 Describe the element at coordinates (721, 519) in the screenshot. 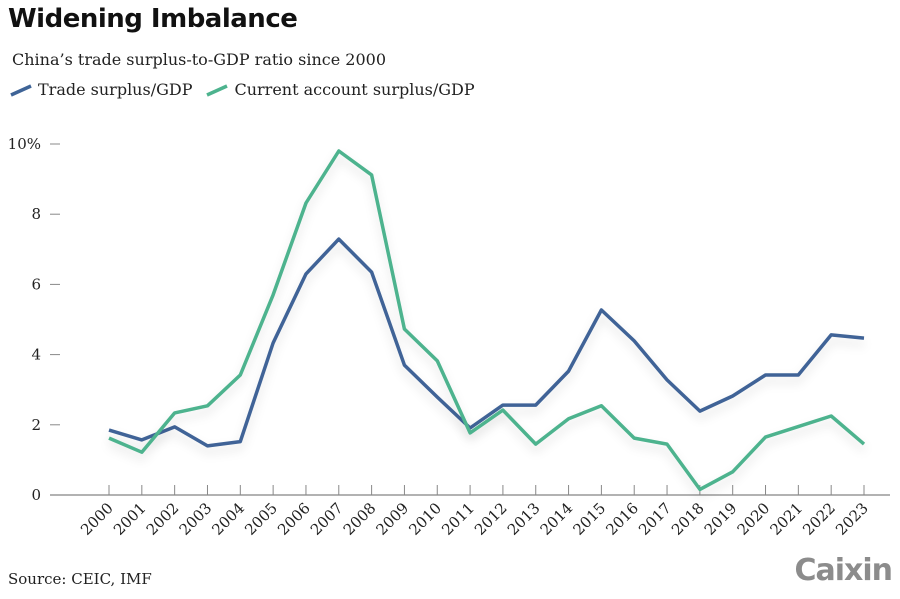

I see `x-tick-label: 2019` at that location.